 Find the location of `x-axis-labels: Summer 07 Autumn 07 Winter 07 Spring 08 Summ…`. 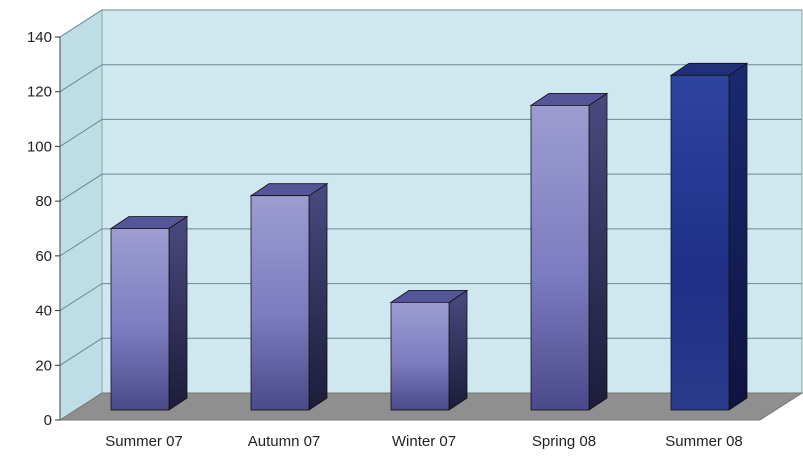

x-axis-labels: Summer 07 Autumn 07 Winter 07 Spring 08 Summ… is located at coordinates (424, 441).